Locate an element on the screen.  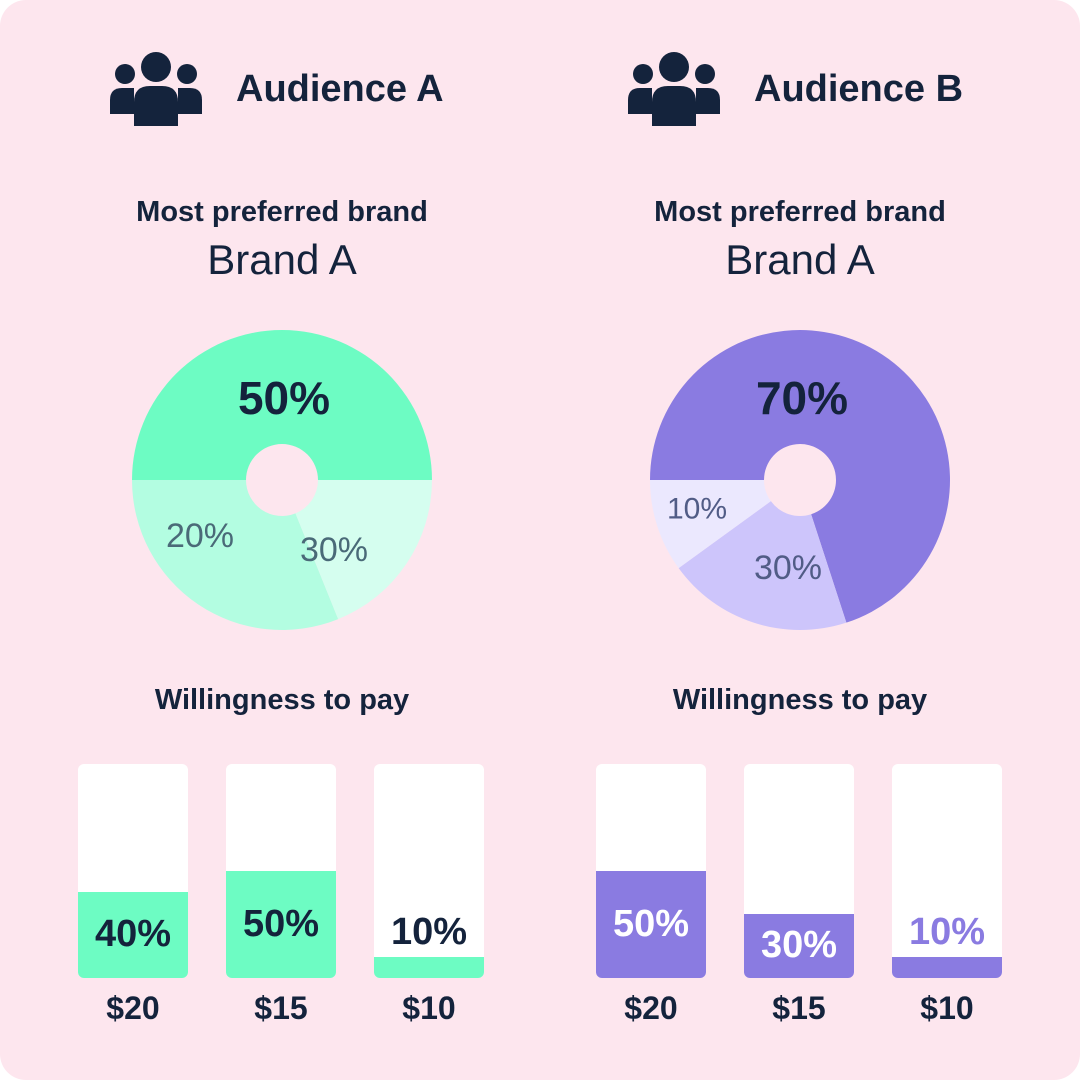
audience-b-donut-chart: 70% 30% 10% is located at coordinates (800, 479).